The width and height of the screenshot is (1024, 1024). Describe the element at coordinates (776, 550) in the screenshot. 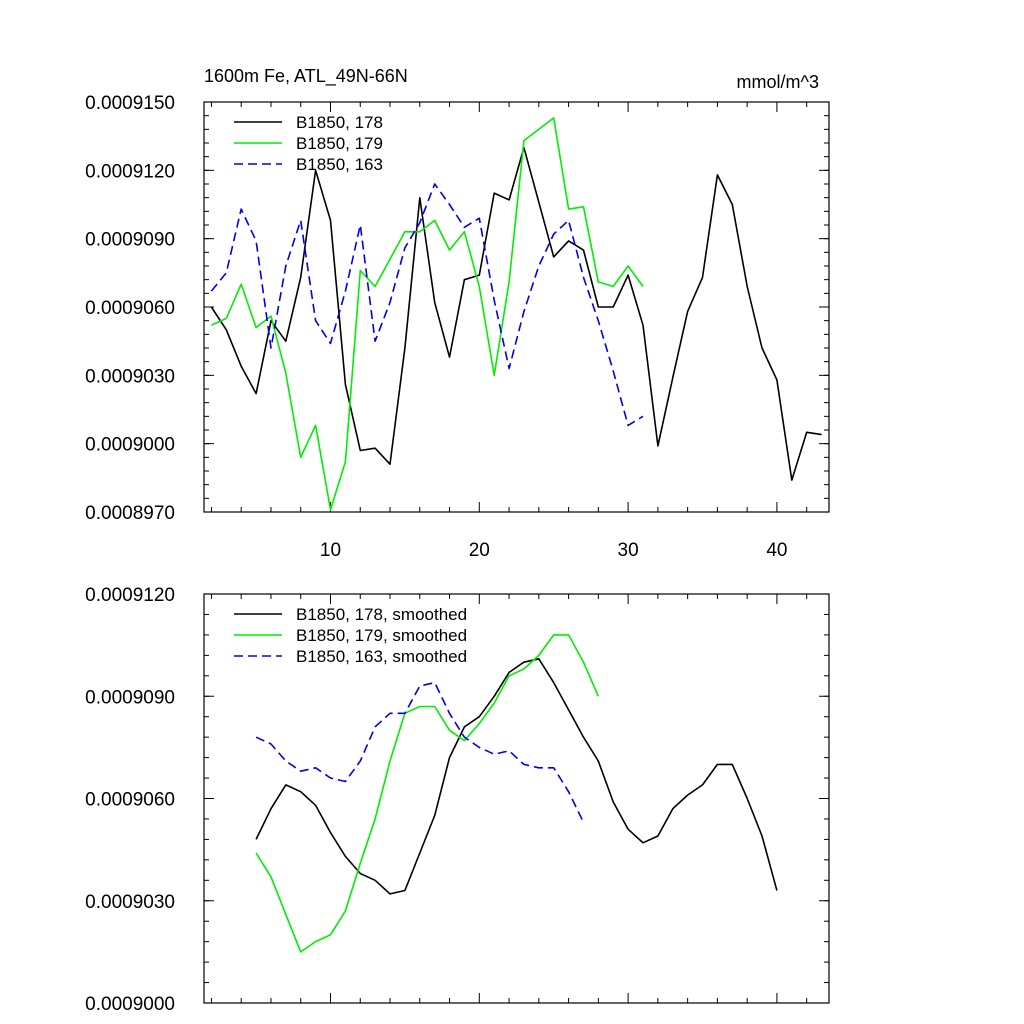

I see `x-tick-label: 40` at that location.